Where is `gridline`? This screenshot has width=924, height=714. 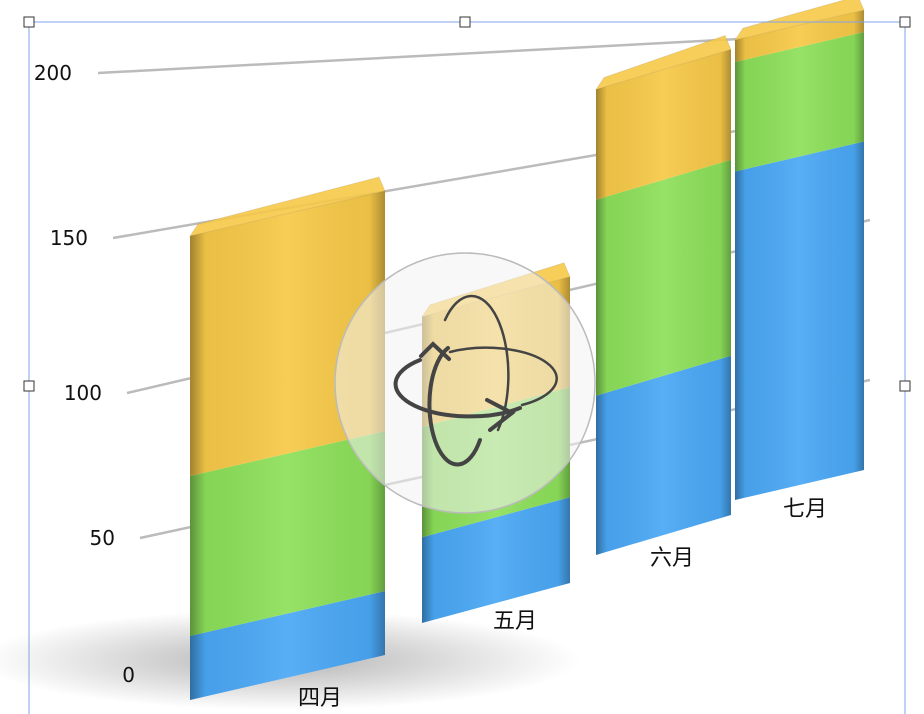
gridline is located at coordinates (456, 54).